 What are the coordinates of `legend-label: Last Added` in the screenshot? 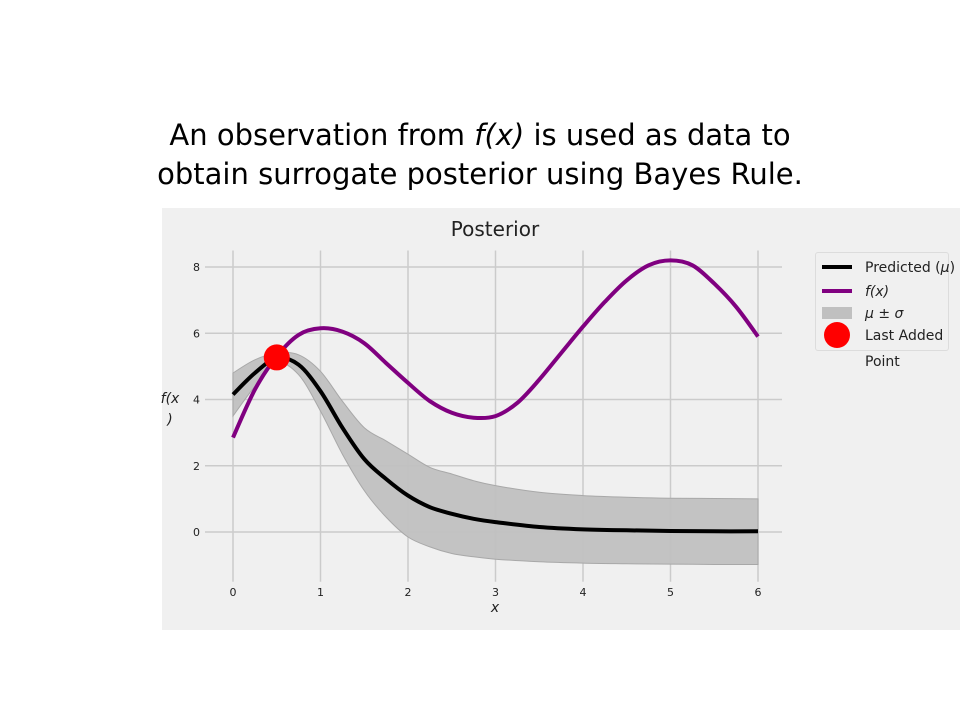 It's located at (904, 336).